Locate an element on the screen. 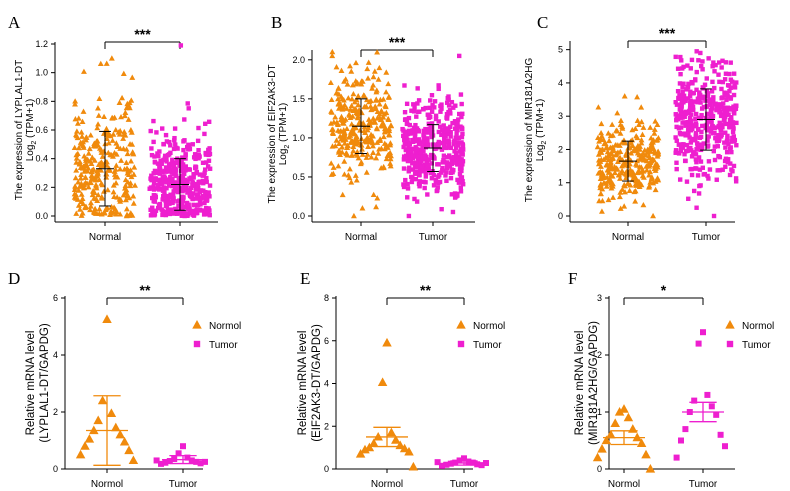 The image size is (790, 491). panel-label: D is located at coordinates (14, 278).